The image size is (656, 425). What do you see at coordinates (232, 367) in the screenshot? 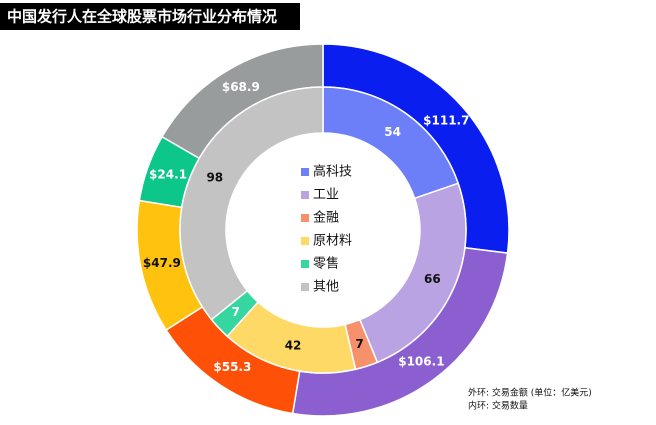
I see `value-label: $55.3` at bounding box center [232, 367].